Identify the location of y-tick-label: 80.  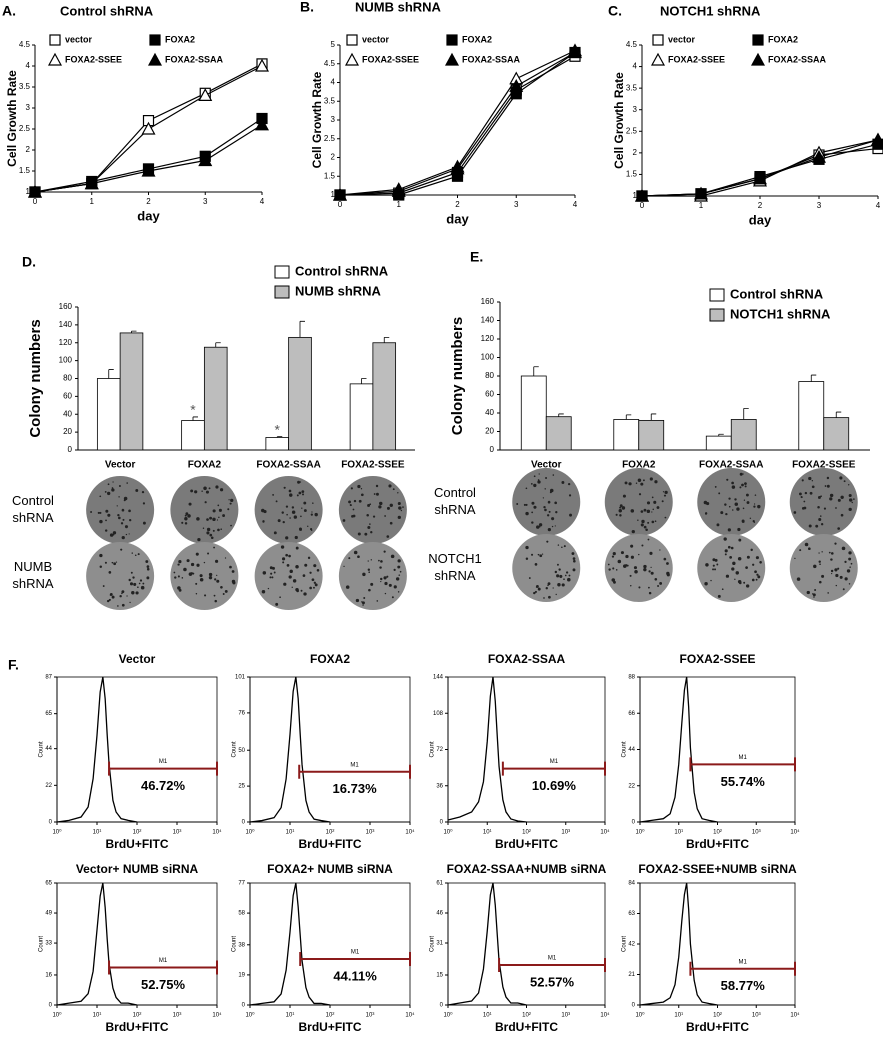
(489, 375).